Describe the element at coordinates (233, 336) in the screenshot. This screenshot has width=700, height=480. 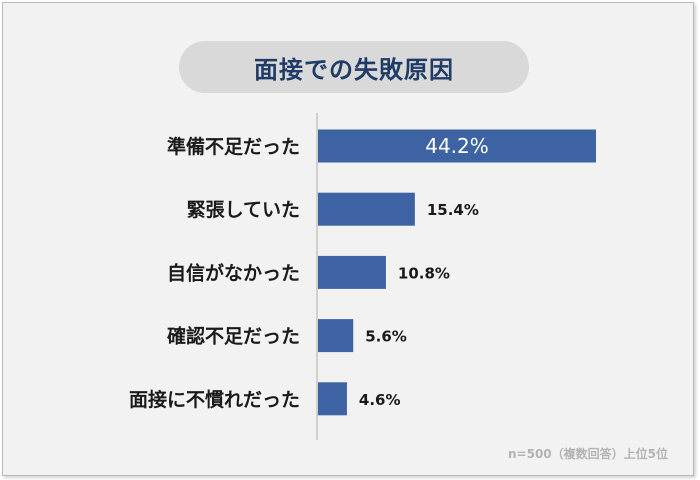
I see `category-label-4: 確認不足だった` at that location.